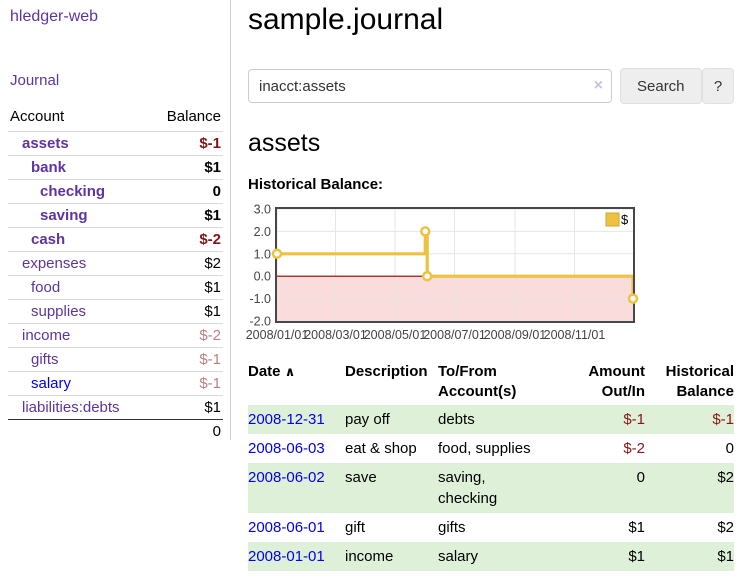 The height and width of the screenshot is (582, 742). I want to click on transaction-date-link: 2008-06-03, so click(286, 448).